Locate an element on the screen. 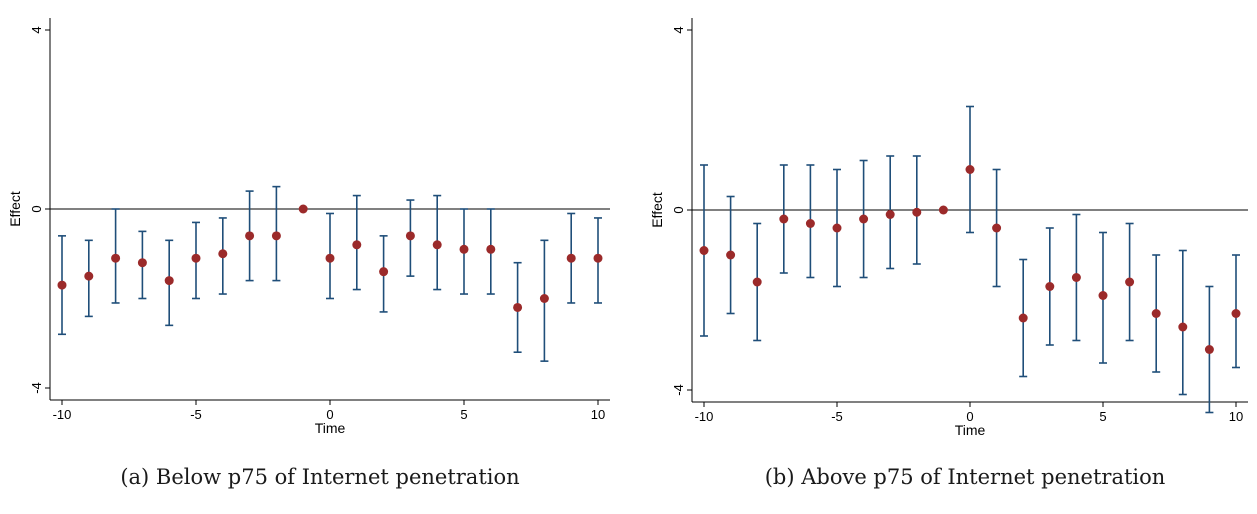 The height and width of the screenshot is (514, 1257). caption-a: (a) Below p75 of Internet penetration is located at coordinates (320, 477).